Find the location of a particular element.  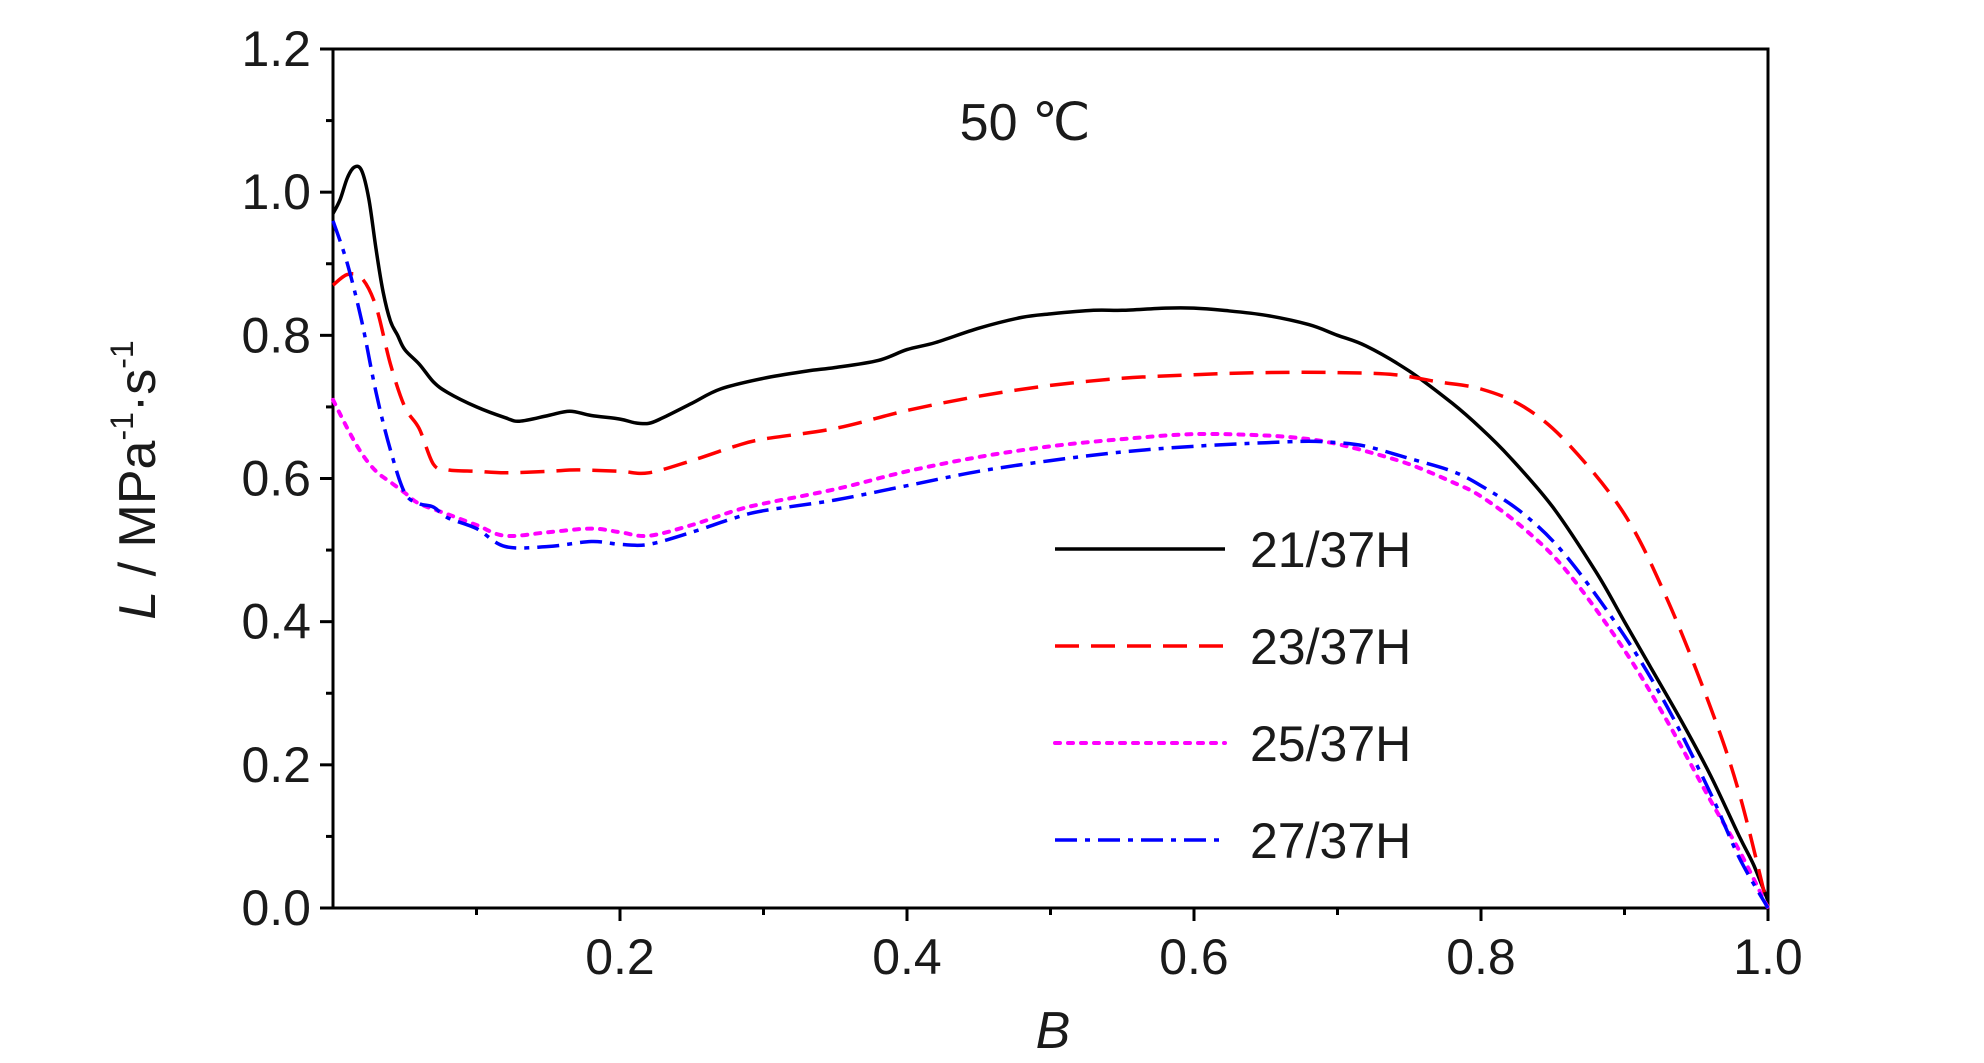

x-axis-ticks: 0.2 0.4 0.6 0.8 1.0 is located at coordinates (1139, 946).